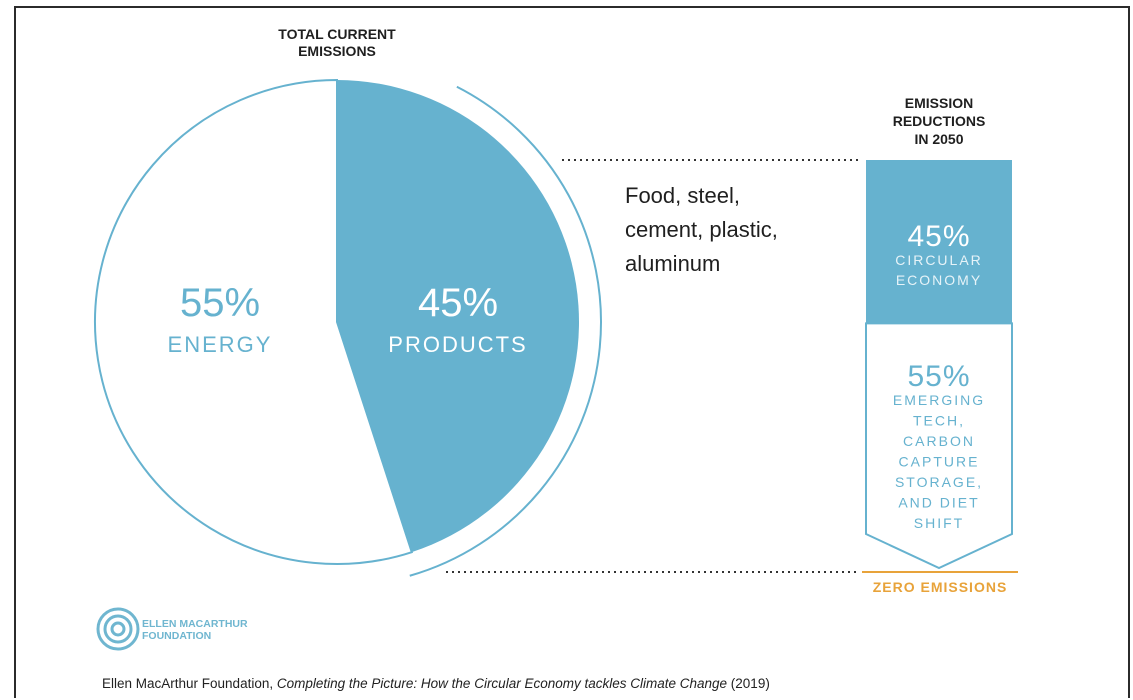 This screenshot has width=1133, height=700. Describe the element at coordinates (195, 624) in the screenshot. I see `logo-line1: ELLEN MACARTHUR` at that location.